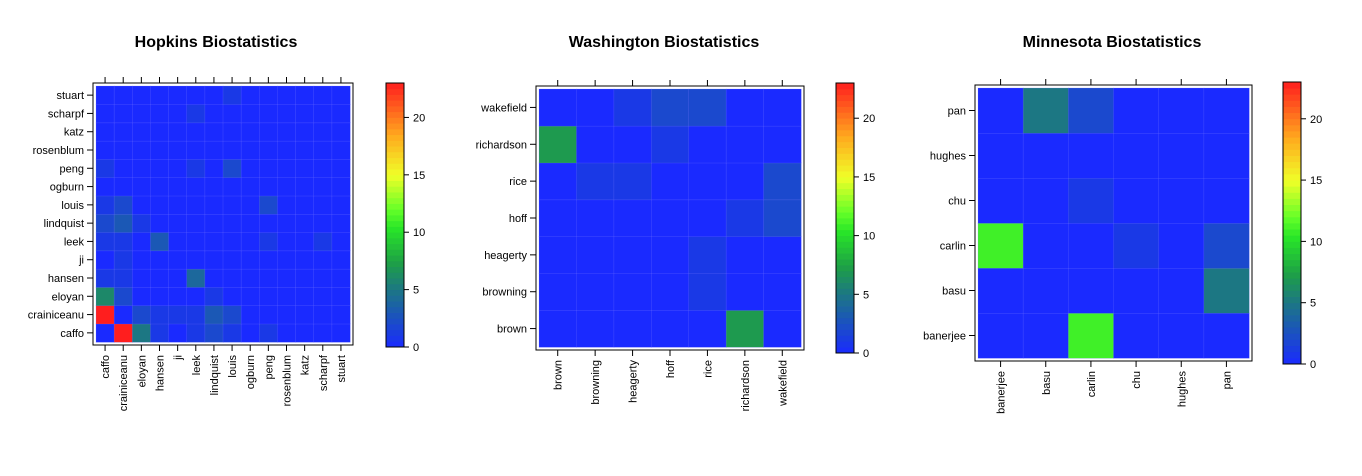 This screenshot has height=476, width=1362. I want to click on x-tick-label: ogburn, so click(251, 372).